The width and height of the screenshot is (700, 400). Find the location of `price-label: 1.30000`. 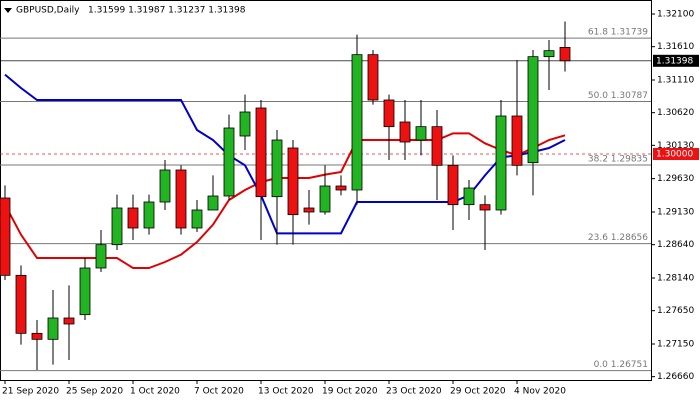

price-label: 1.30000 is located at coordinates (674, 155).